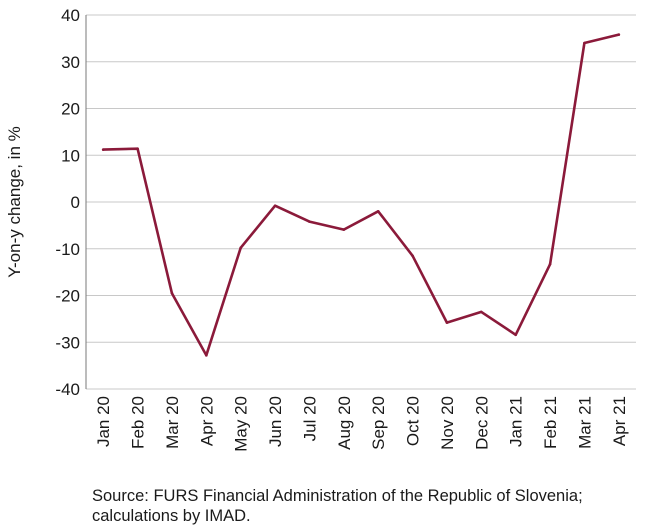 This screenshot has width=650, height=532. Describe the element at coordinates (447, 423) in the screenshot. I see `x-tick-label: Nov 20` at that location.